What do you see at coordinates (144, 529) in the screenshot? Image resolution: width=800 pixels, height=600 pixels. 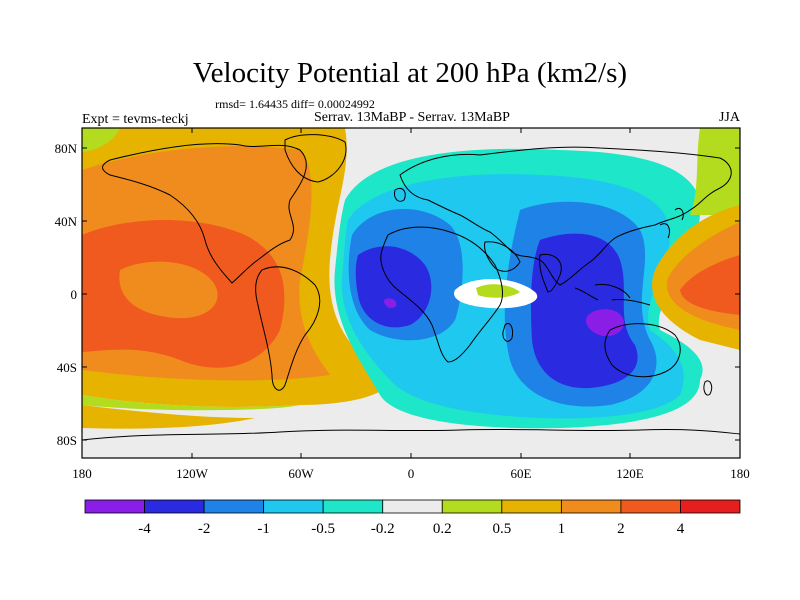 I see `colorbar-label: -4` at bounding box center [144, 529].